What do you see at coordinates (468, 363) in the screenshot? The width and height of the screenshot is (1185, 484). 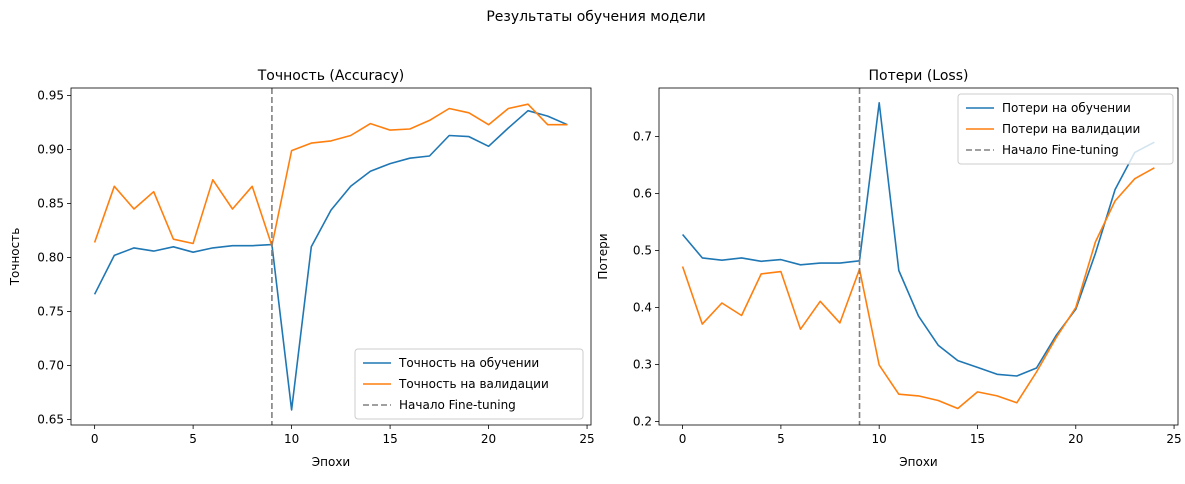 I see `chart-1-legend-label: Точность на обучении` at bounding box center [468, 363].